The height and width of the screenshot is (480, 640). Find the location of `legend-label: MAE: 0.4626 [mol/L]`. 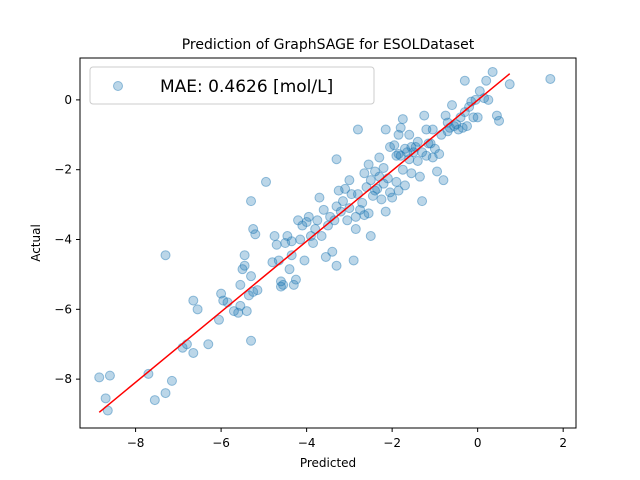

legend-label: MAE: 0.4626 [mol/L] is located at coordinates (246, 87).